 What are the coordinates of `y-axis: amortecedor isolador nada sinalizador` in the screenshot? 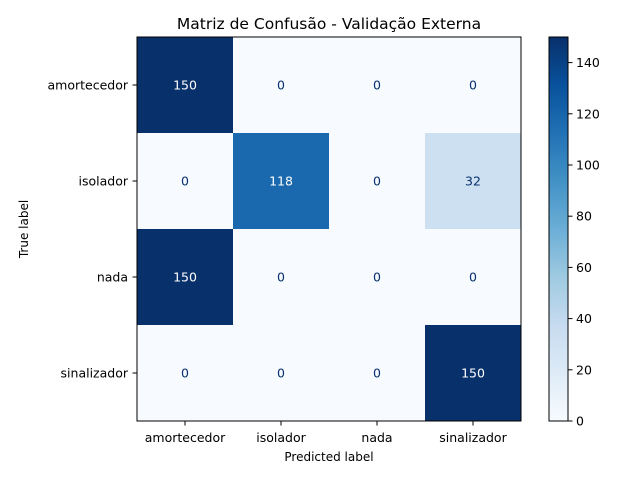 It's located at (92, 229).